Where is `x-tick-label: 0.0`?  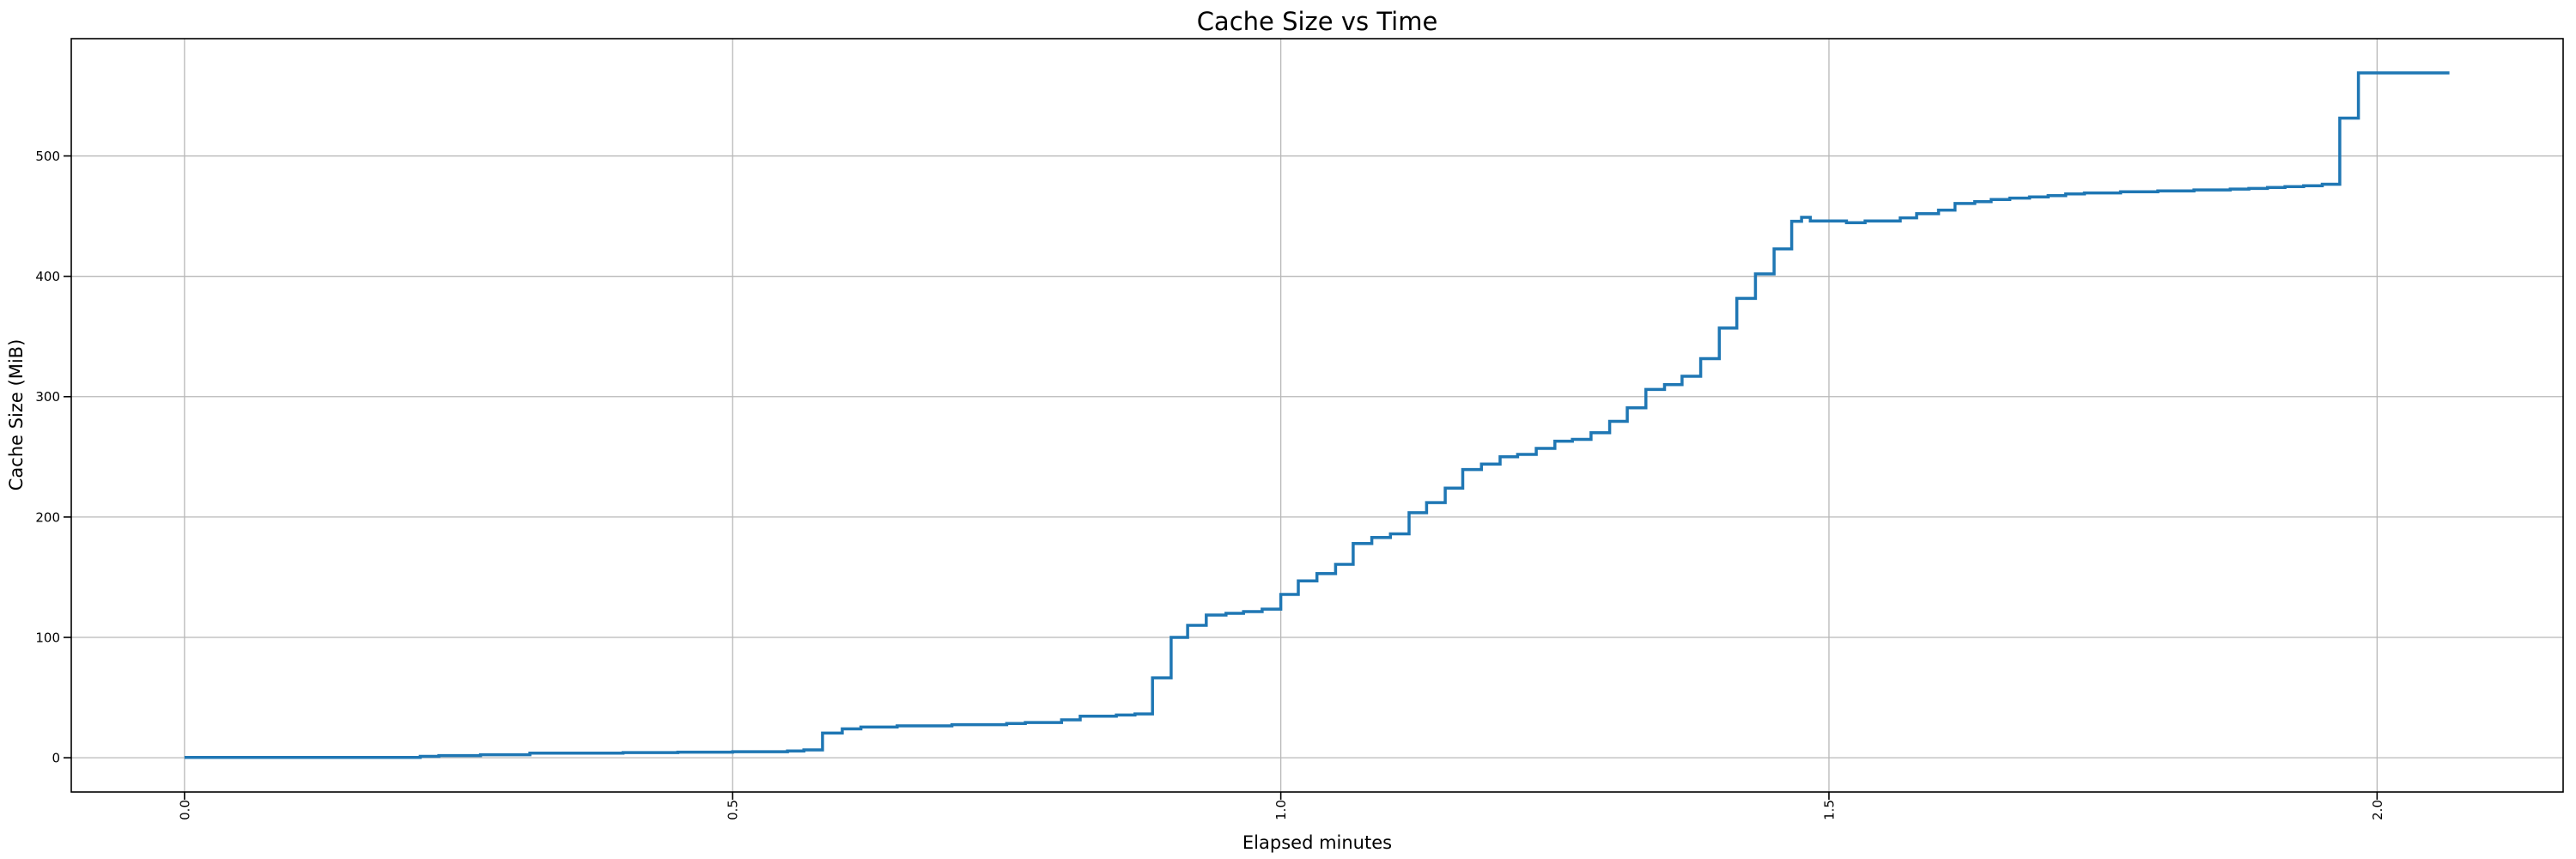 x-tick-label: 0.0 is located at coordinates (185, 810).